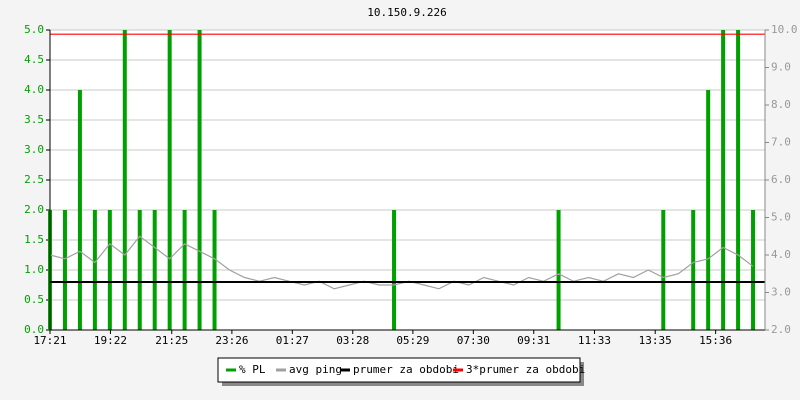 The image size is (800, 400). Describe the element at coordinates (231, 340) in the screenshot. I see `x-tick-label: 23:26` at that location.